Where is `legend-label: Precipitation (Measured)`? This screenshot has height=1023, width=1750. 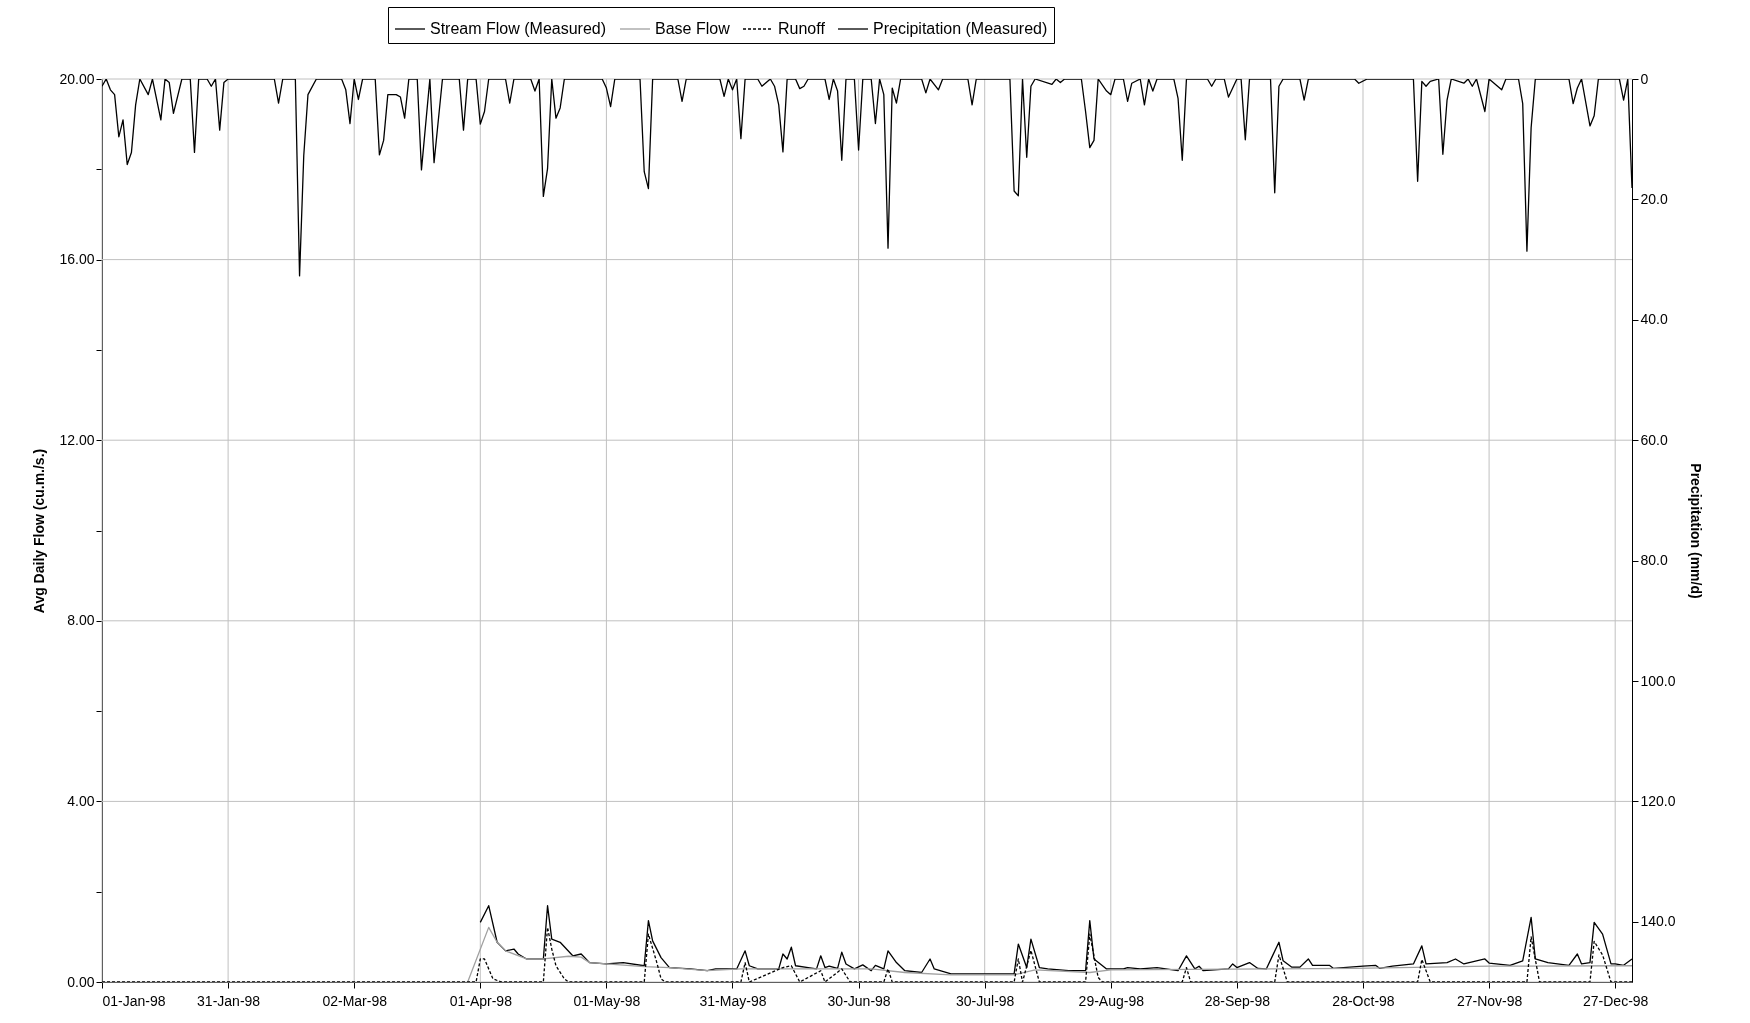 legend-label: Precipitation (Measured) is located at coordinates (960, 28).